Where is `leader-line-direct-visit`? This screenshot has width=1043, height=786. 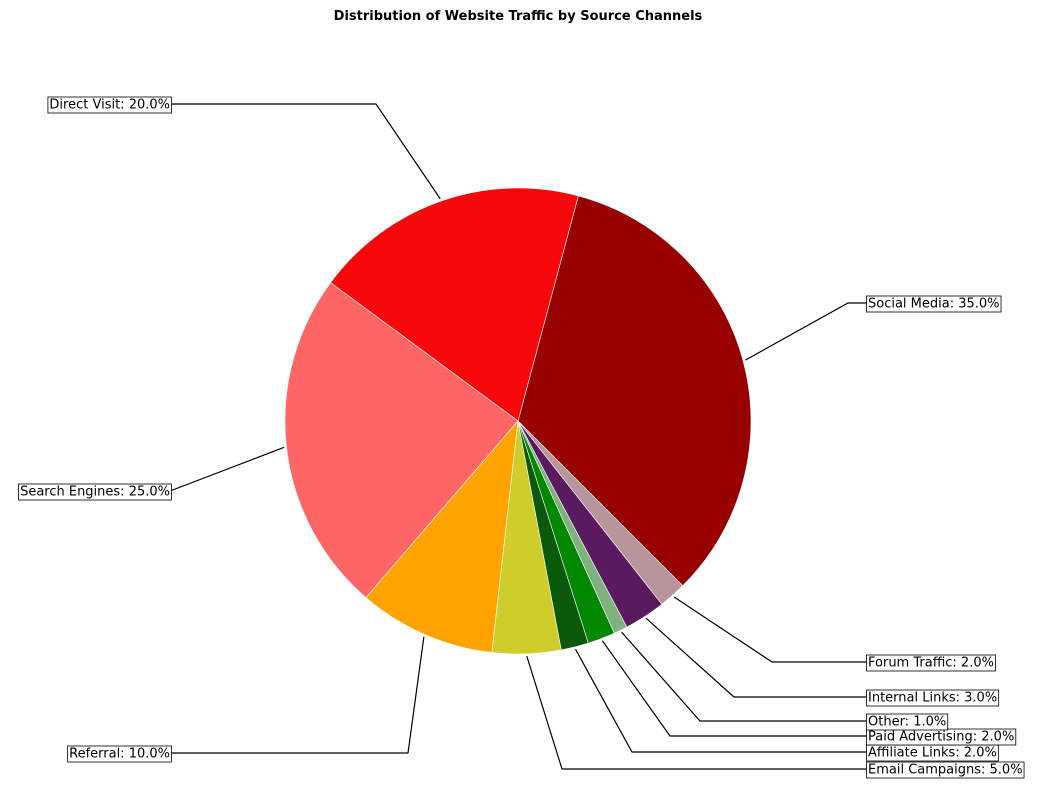 leader-line-direct-visit is located at coordinates (305, 151).